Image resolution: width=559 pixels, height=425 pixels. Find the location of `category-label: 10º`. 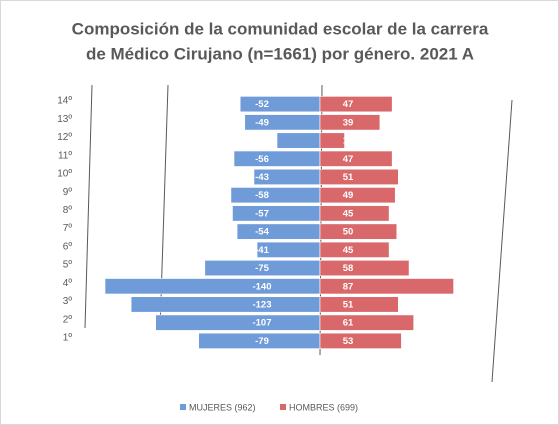

category-label: 10º is located at coordinates (64, 174).